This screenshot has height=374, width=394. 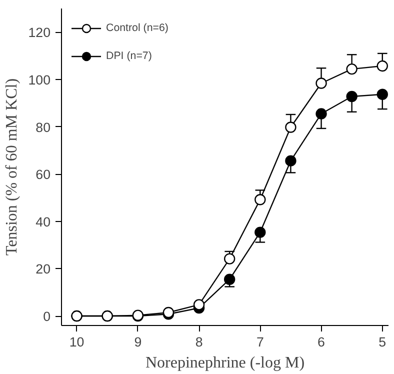 What do you see at coordinates (199, 342) in the screenshot?
I see `x-tick-label: 8` at bounding box center [199, 342].